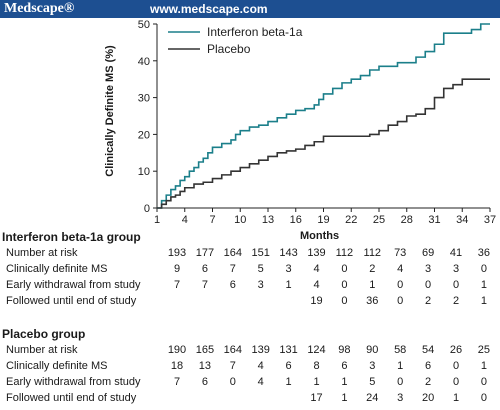 This screenshot has width=500, height=410. I want to click on y-tick-label: 10, so click(144, 172).